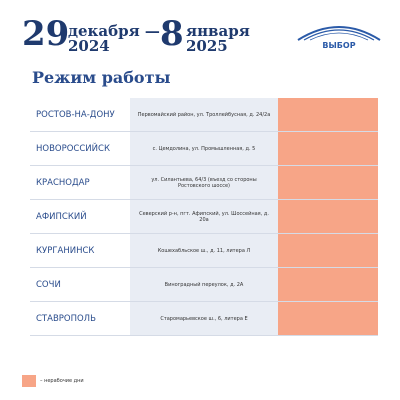 The width and height of the screenshot is (400, 400). Describe the element at coordinates (339, 38) in the screenshot. I see `logo: ВЫБОР` at that location.